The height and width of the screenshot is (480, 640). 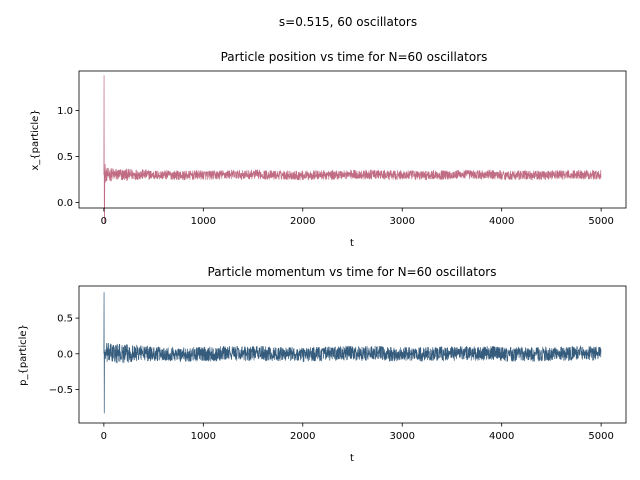 What do you see at coordinates (348, 22) in the screenshot?
I see `figure-suptitle: s=0.515, 60 oscillators` at bounding box center [348, 22].